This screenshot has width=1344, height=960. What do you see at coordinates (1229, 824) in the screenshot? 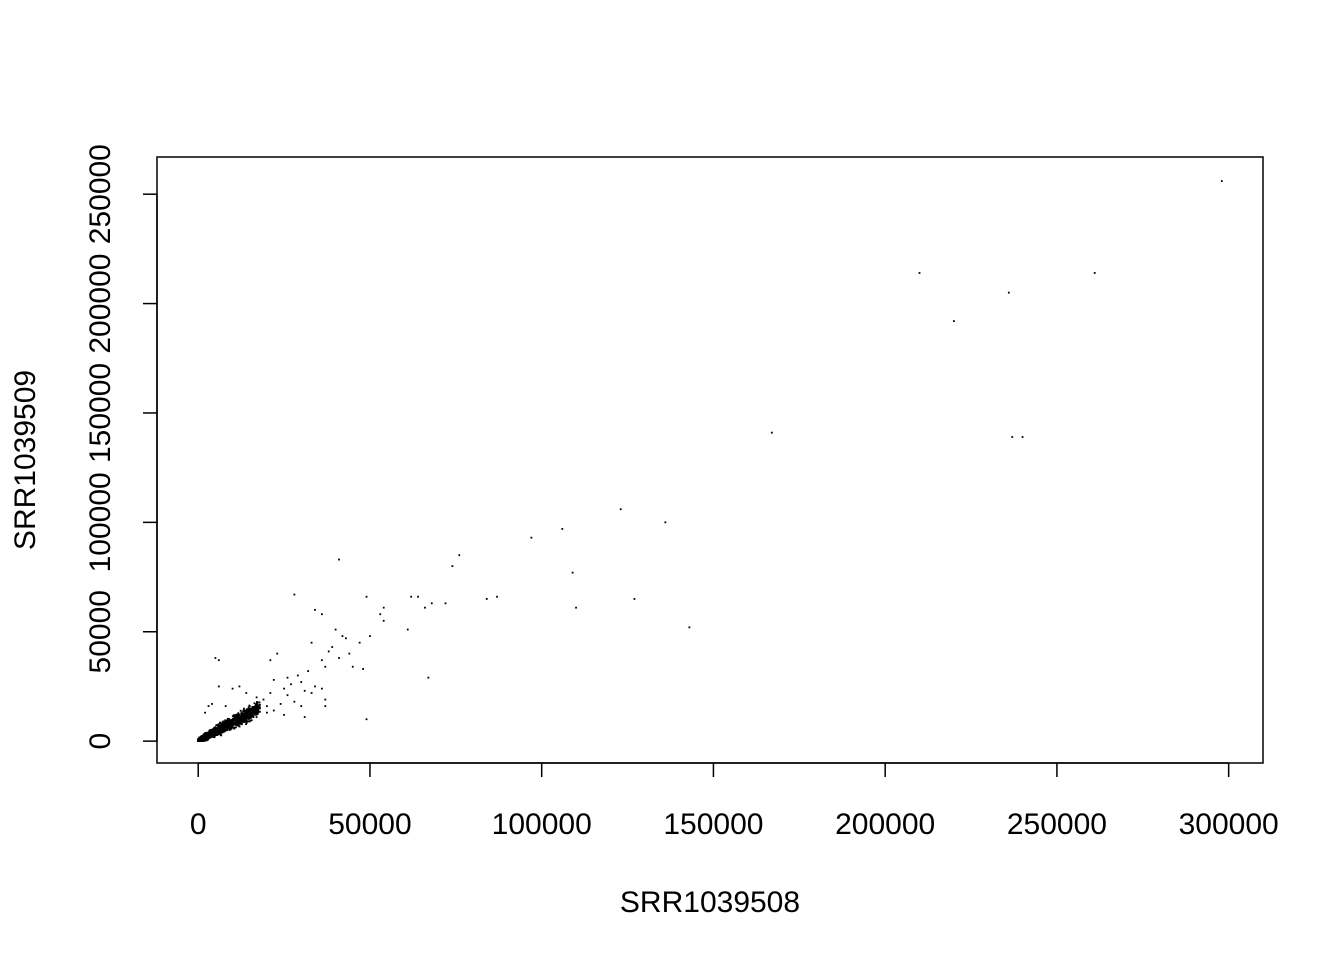
I see `x-tick-label: 300000` at bounding box center [1229, 824].